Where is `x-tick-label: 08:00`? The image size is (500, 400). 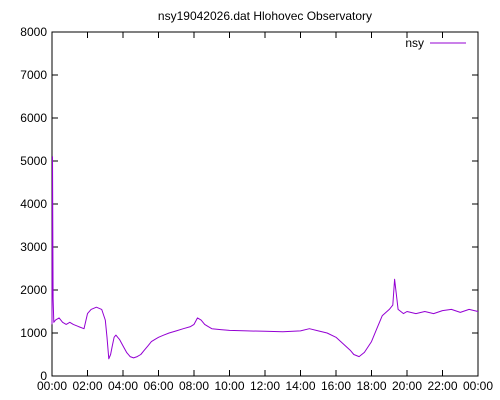 x-tick-label: 08:00 is located at coordinates (194, 386).